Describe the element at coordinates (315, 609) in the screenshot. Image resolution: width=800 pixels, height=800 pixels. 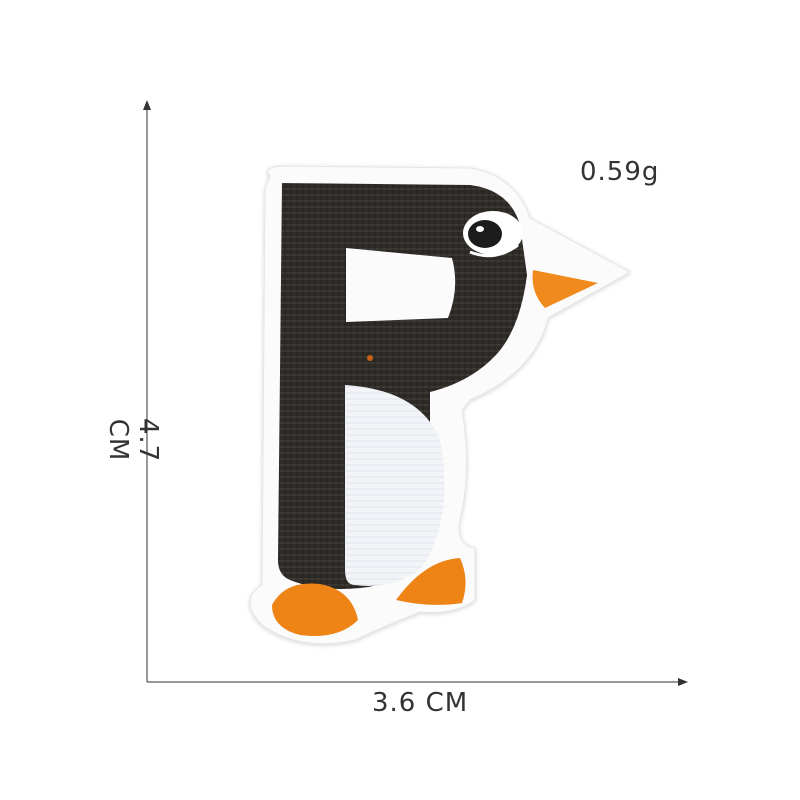
I see `penguin-left-foot` at that location.